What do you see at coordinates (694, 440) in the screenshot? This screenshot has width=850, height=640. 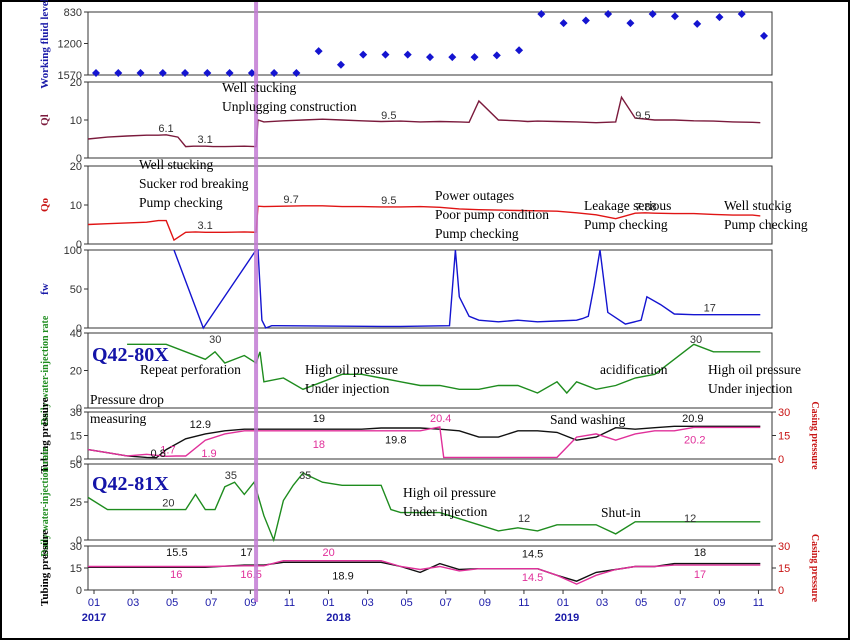 I see `data-label: 20.2` at bounding box center [694, 440].